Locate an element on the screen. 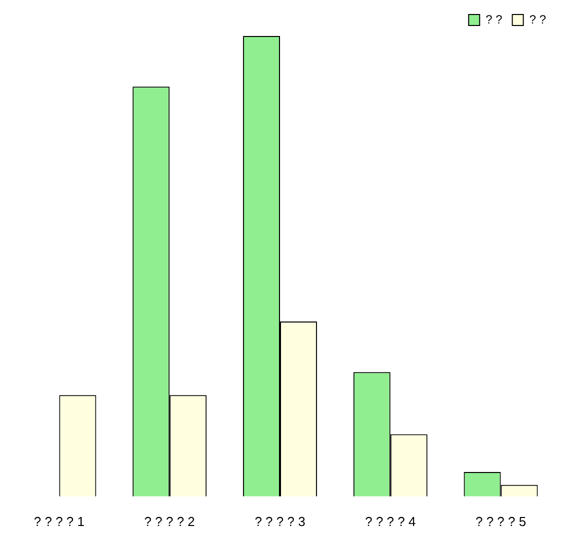 Image resolution: width=564 pixels, height=558 pixels. x-tick-label: ? ? ? ? 3 is located at coordinates (280, 521).